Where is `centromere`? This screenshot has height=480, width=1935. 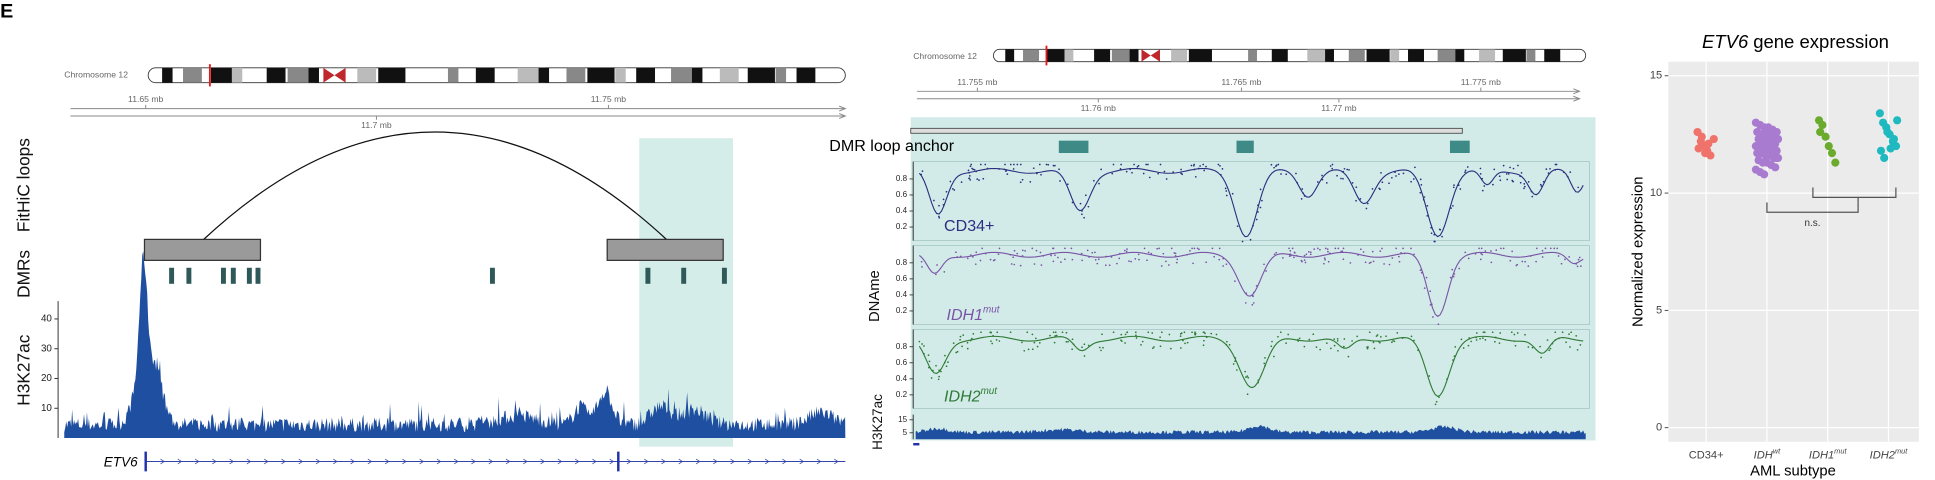
centromere is located at coordinates (1150, 55).